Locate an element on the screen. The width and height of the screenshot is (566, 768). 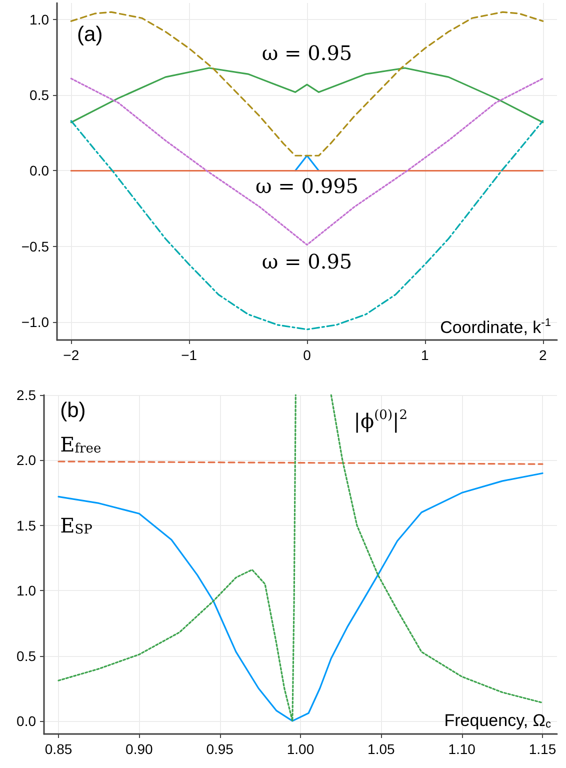
y-tick-label: −0.5 is located at coordinates (35, 246).